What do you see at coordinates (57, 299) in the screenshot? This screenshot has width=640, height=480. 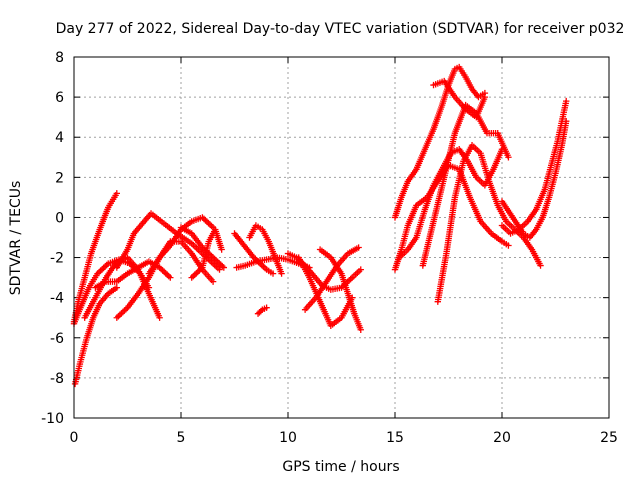 I see `y-tick-label: -4` at bounding box center [57, 299].